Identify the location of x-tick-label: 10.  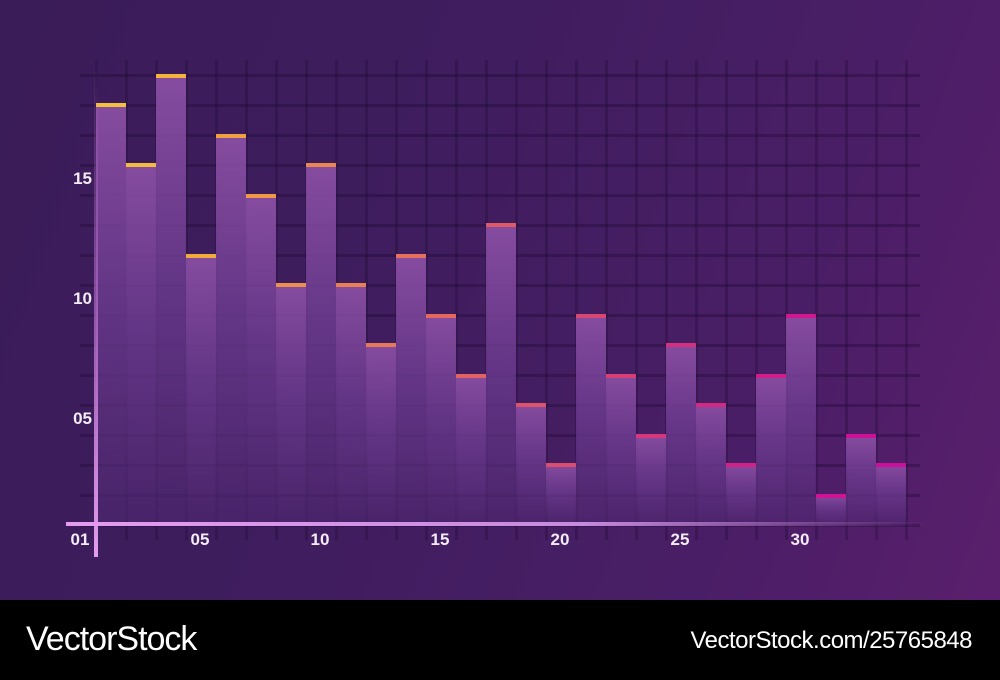
(320, 539).